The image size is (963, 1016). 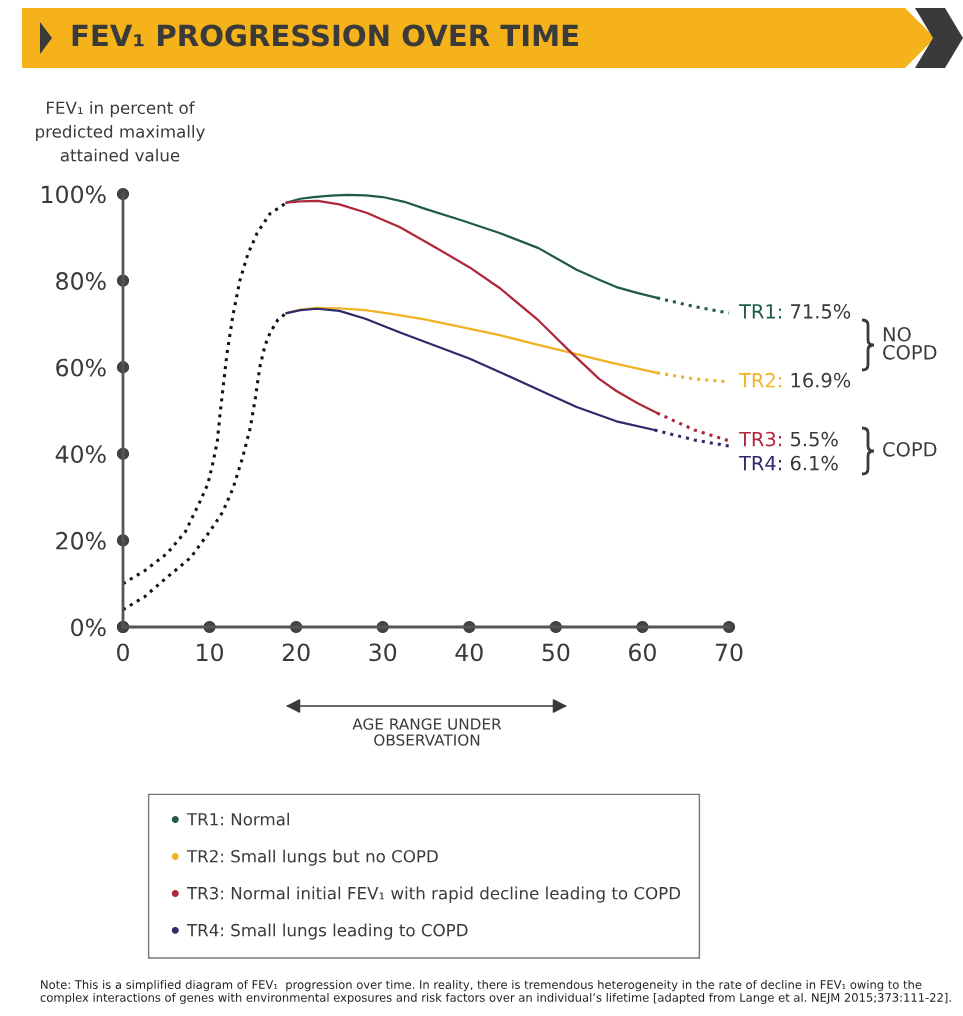 I want to click on legend-label: TR3: Normal initial FEV₁ with rapid decline leading to COPD, so click(x=433, y=894).